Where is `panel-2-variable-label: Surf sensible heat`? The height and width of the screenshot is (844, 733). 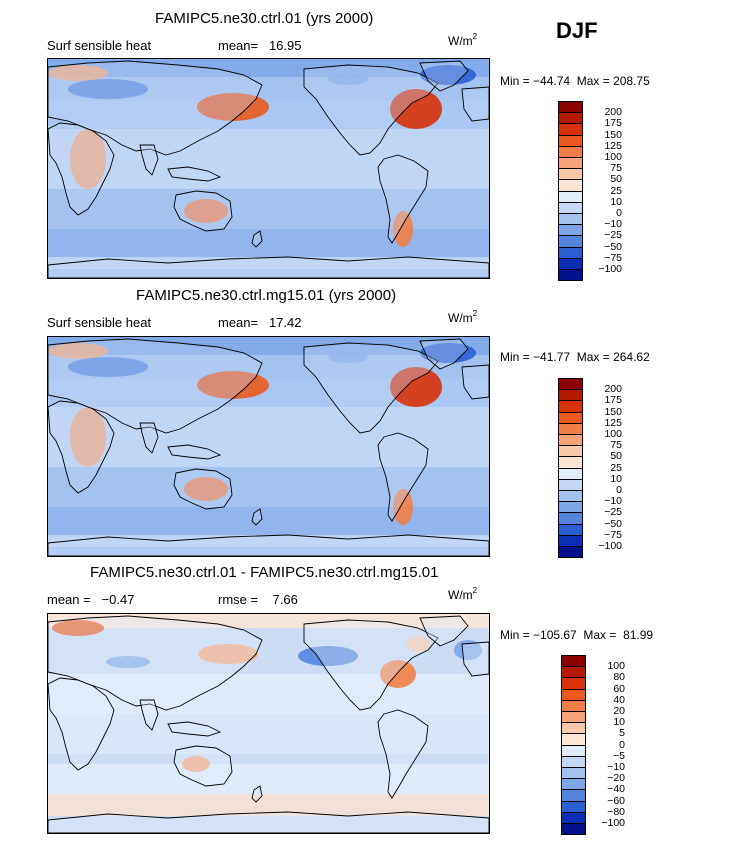
panel-2-variable-label: Surf sensible heat is located at coordinates (99, 322).